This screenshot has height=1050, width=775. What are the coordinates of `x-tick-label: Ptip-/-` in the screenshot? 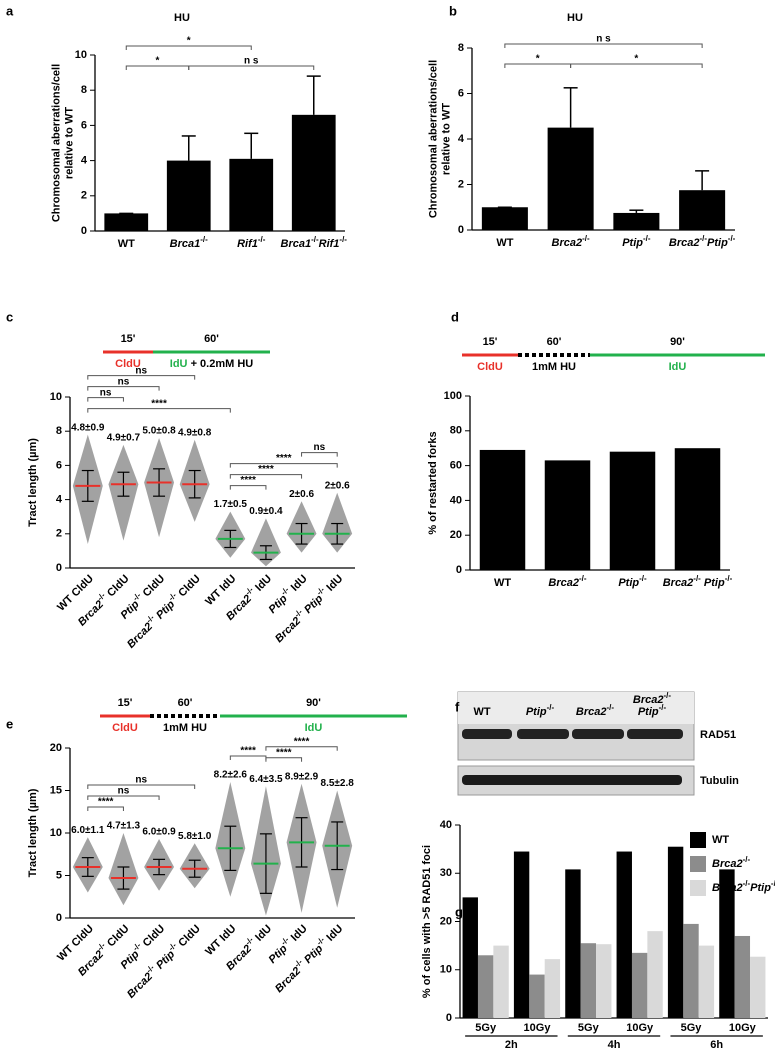 It's located at (632, 581).